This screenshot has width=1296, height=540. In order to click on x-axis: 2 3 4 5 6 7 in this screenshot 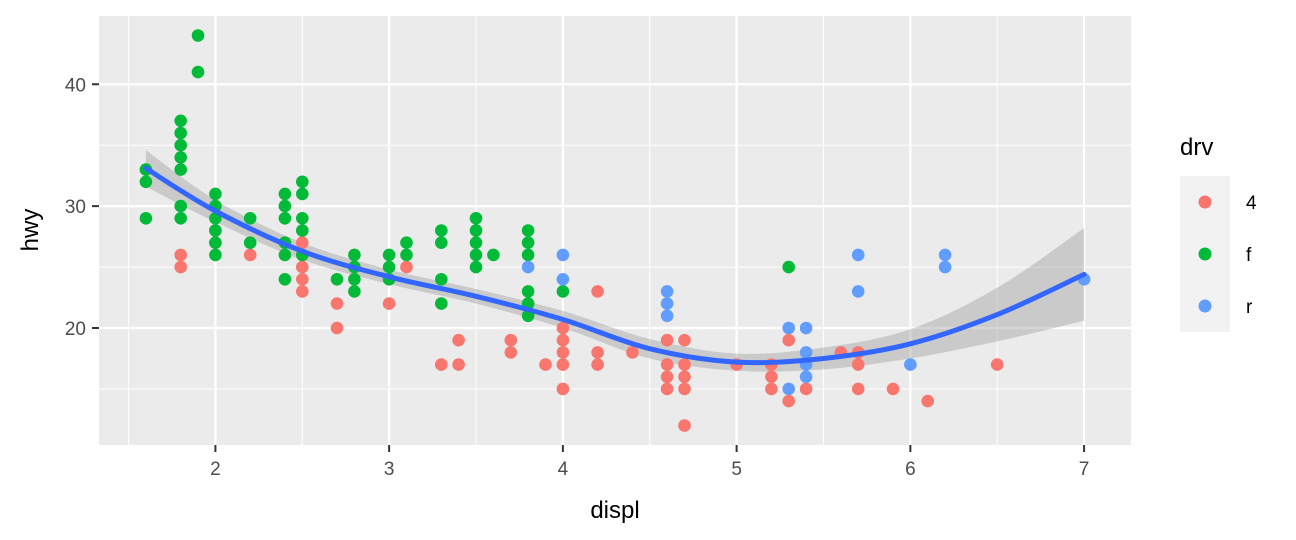, I will do `click(649, 462)`.